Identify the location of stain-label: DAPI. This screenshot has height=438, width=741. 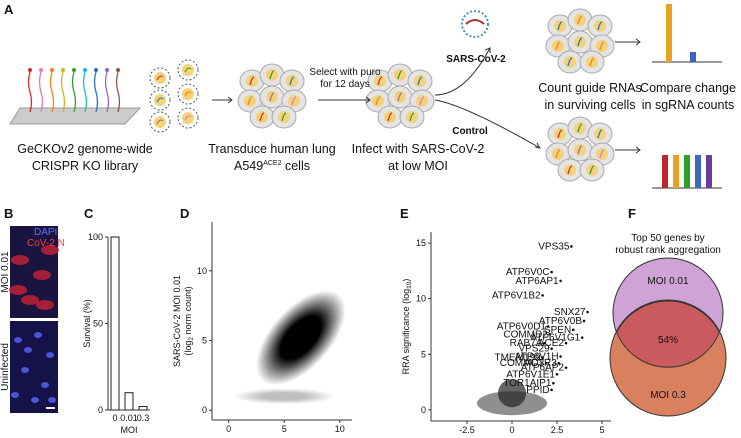
(45, 232).